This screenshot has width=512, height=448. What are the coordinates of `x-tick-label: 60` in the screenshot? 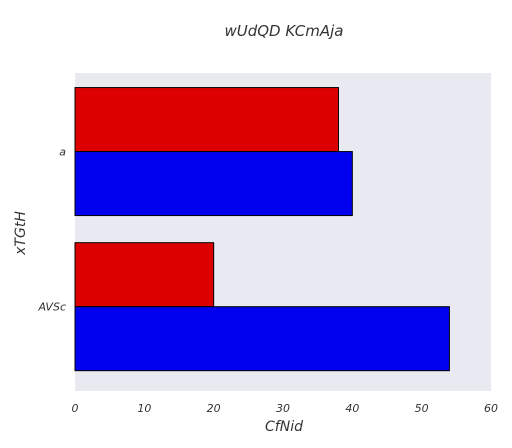 It's located at (491, 408).